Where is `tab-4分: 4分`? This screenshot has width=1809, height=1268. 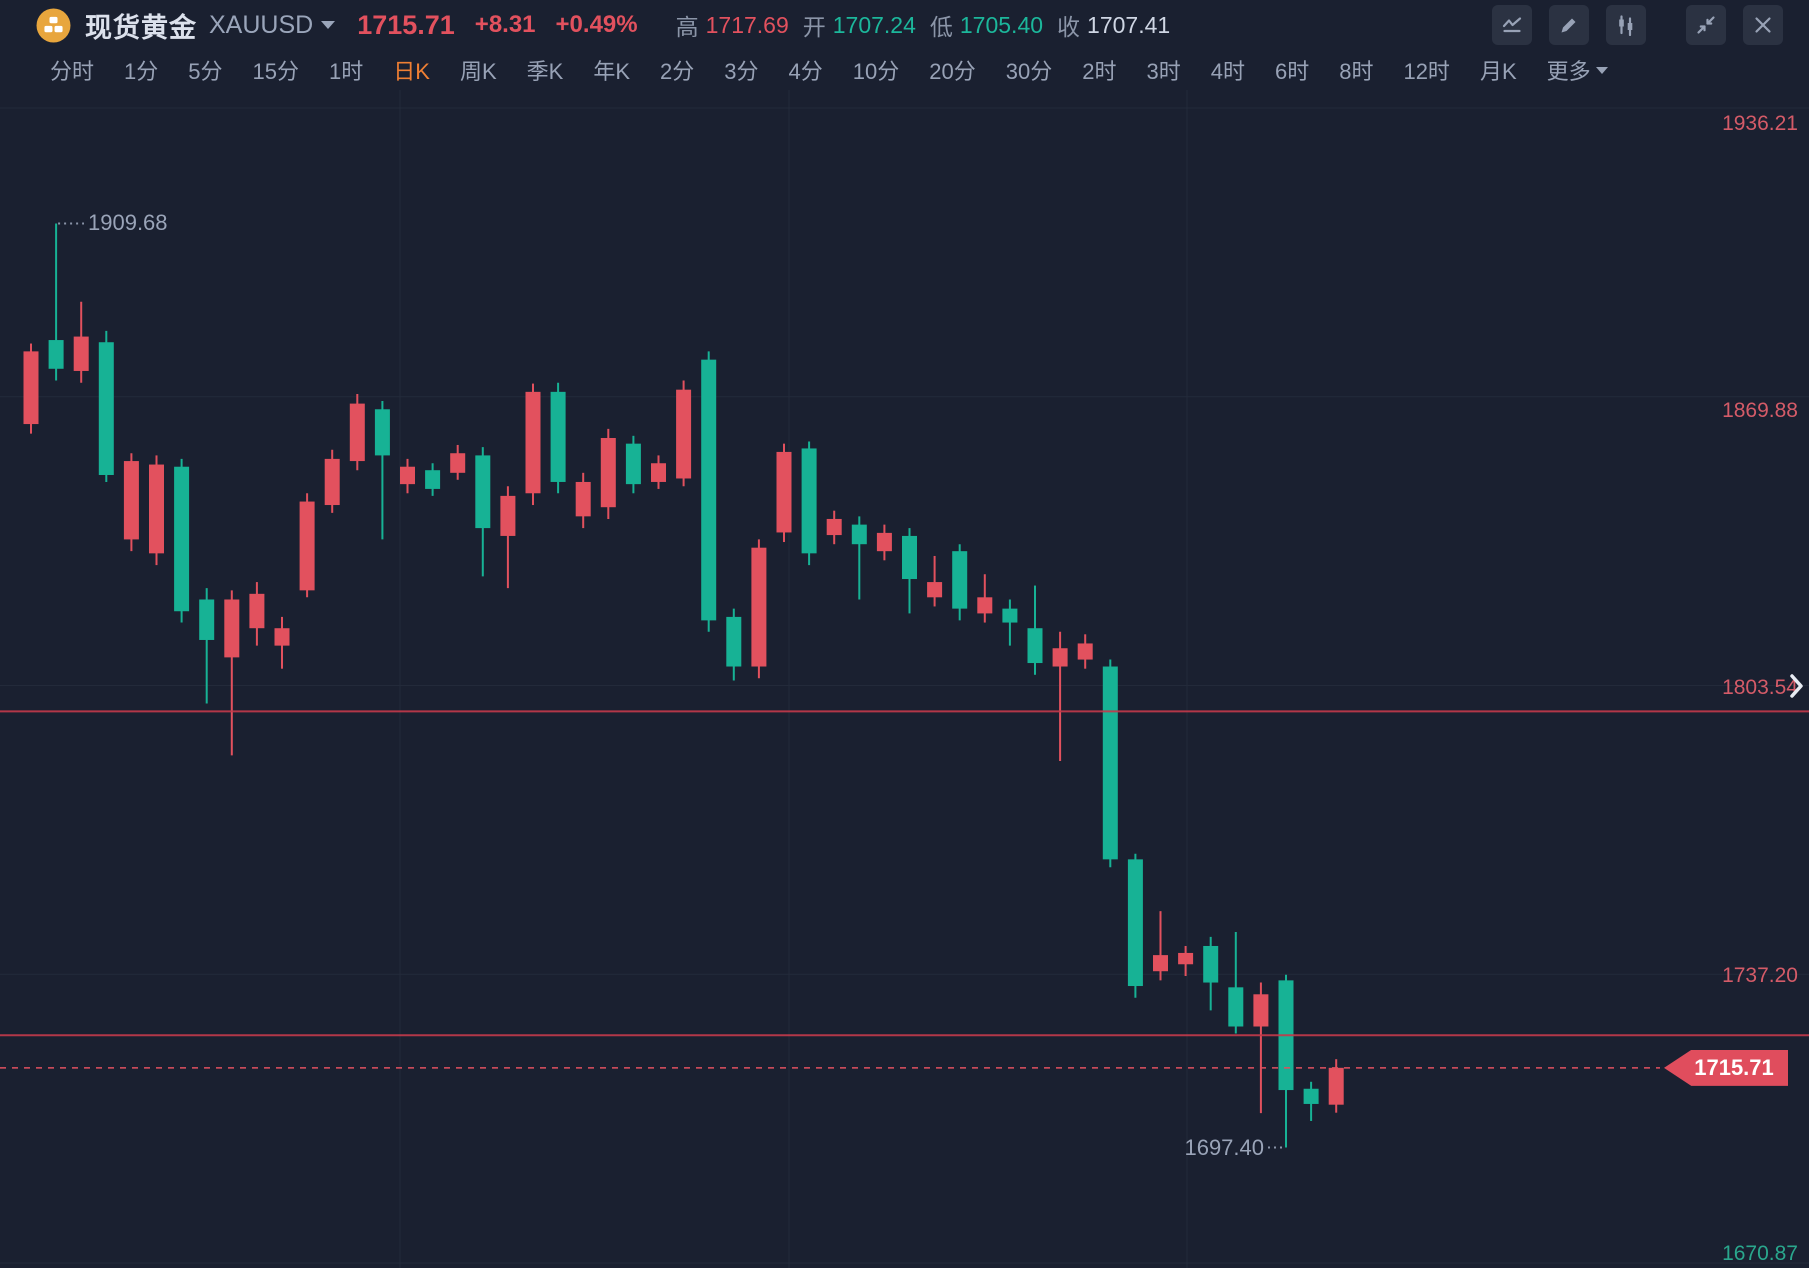
tab-4分: 4分 is located at coordinates (805, 71).